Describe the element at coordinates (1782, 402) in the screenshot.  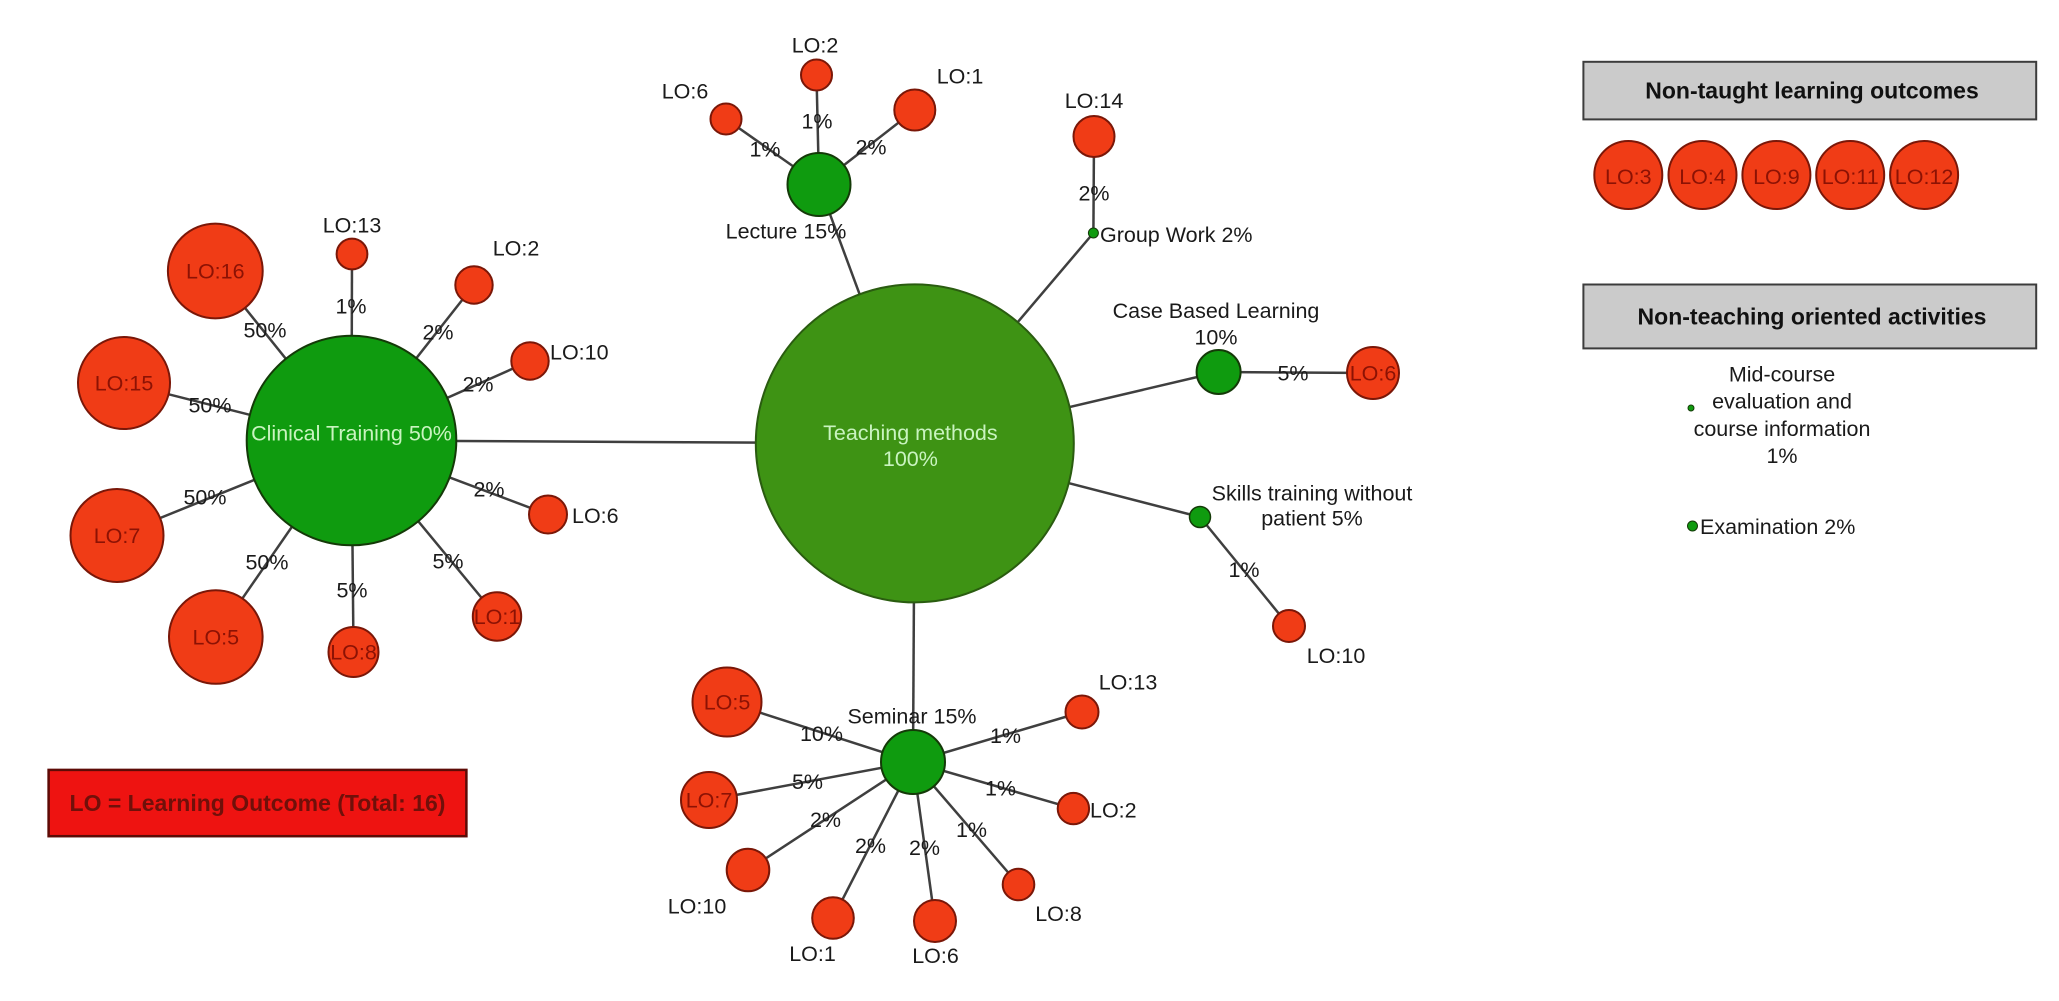
I see `svg-text: evaluation and` at that location.